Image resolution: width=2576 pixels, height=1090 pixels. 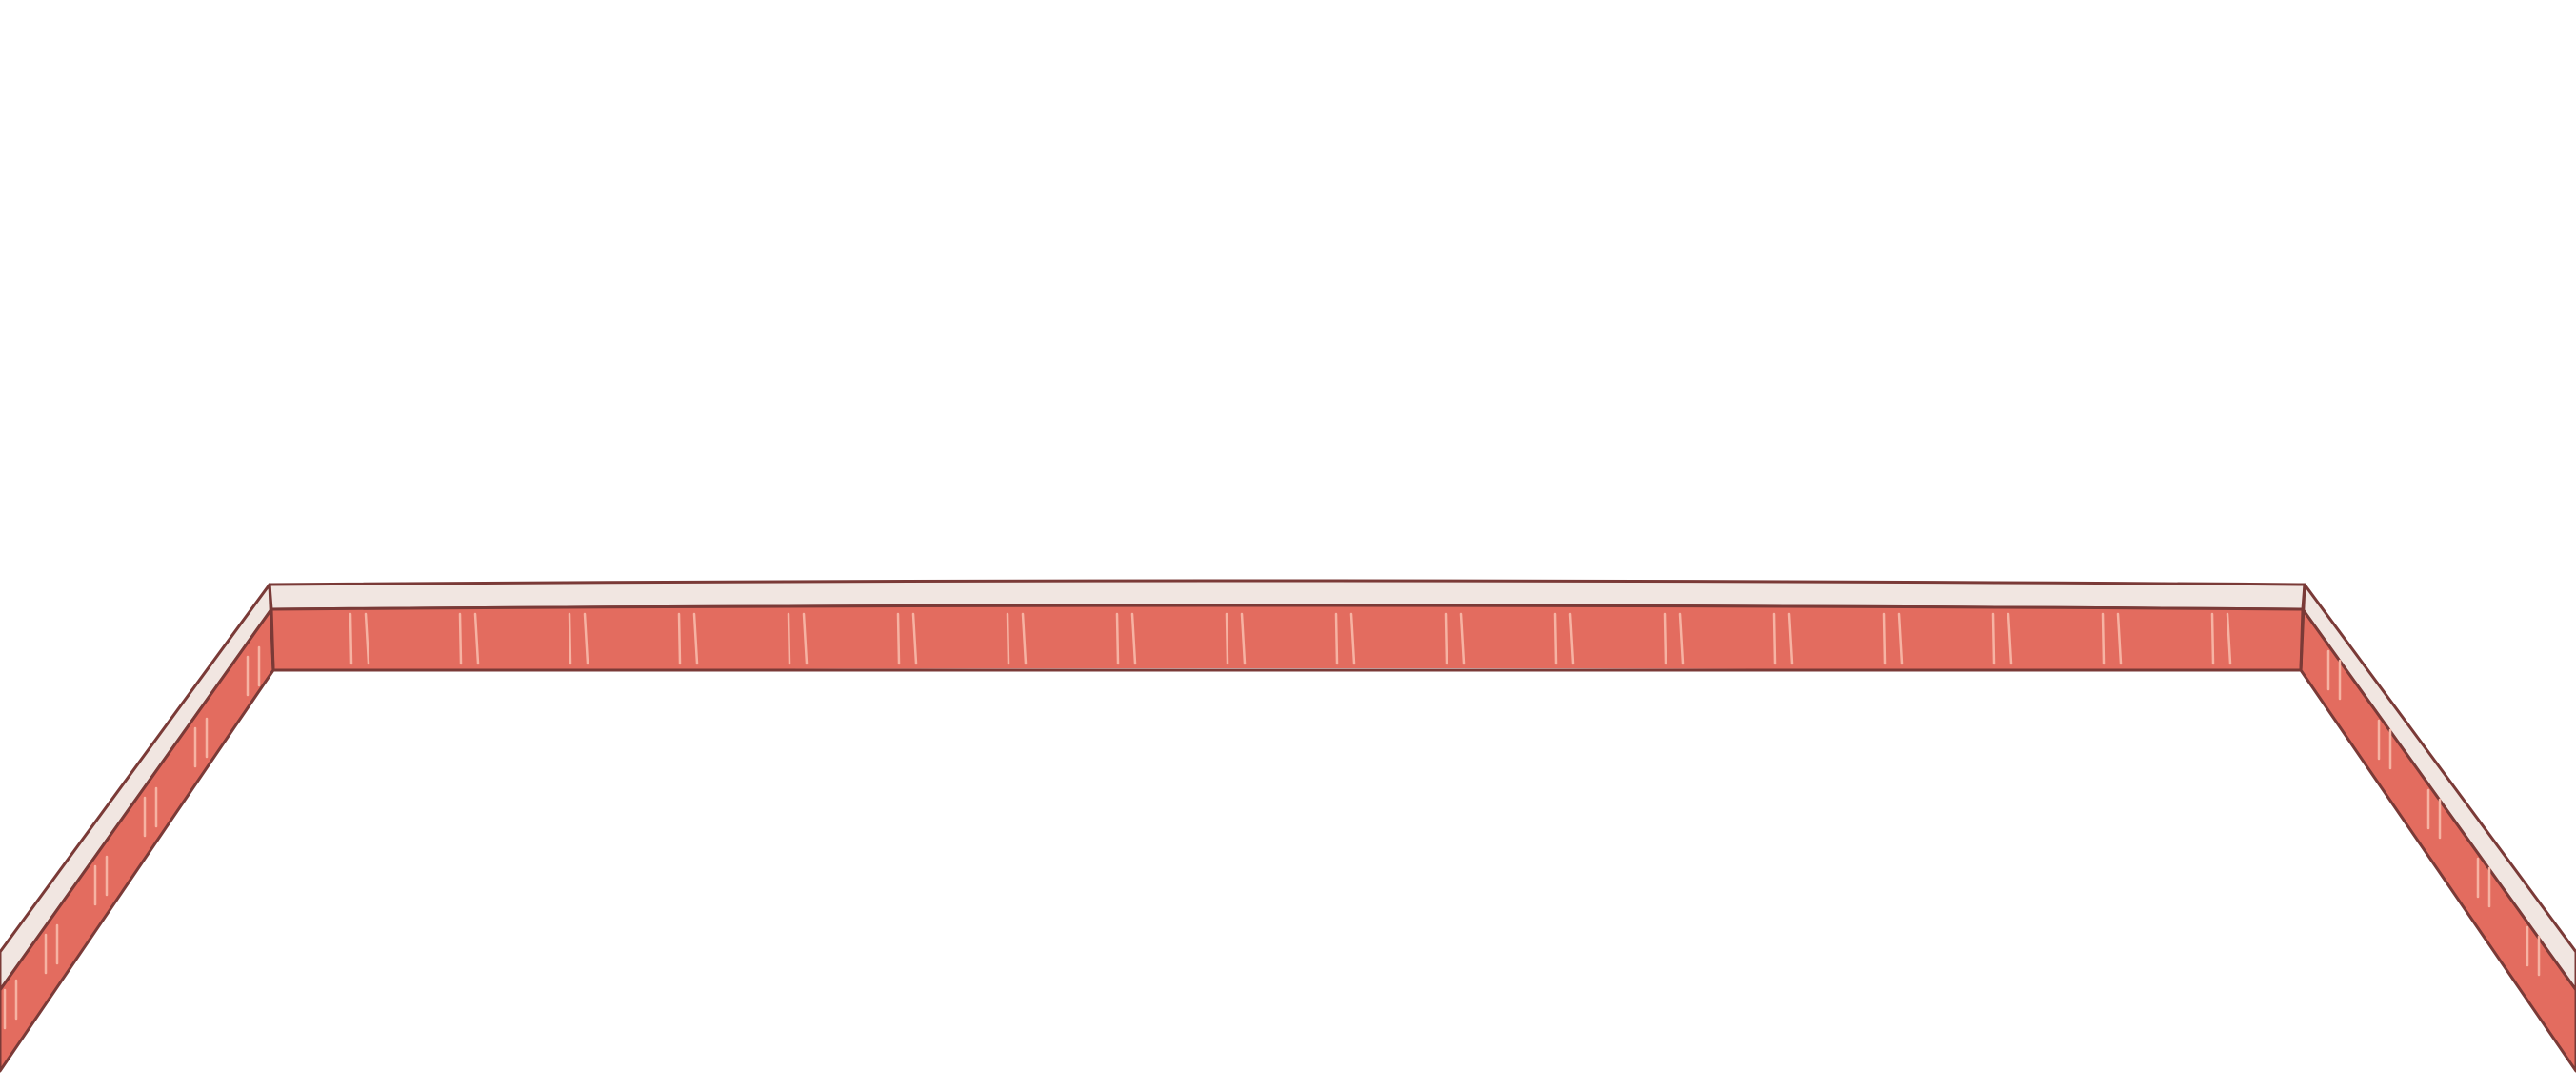 I want to click on back-wall, so click(x=1287, y=625).